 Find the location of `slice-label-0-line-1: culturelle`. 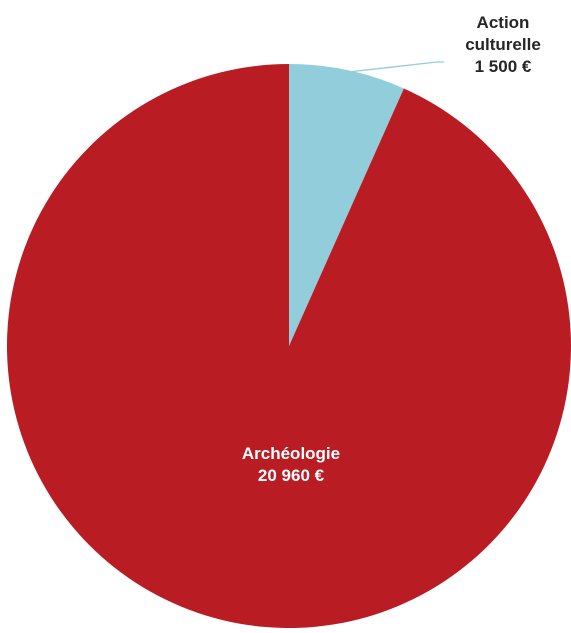

slice-label-0-line-1: culturelle is located at coordinates (503, 44).